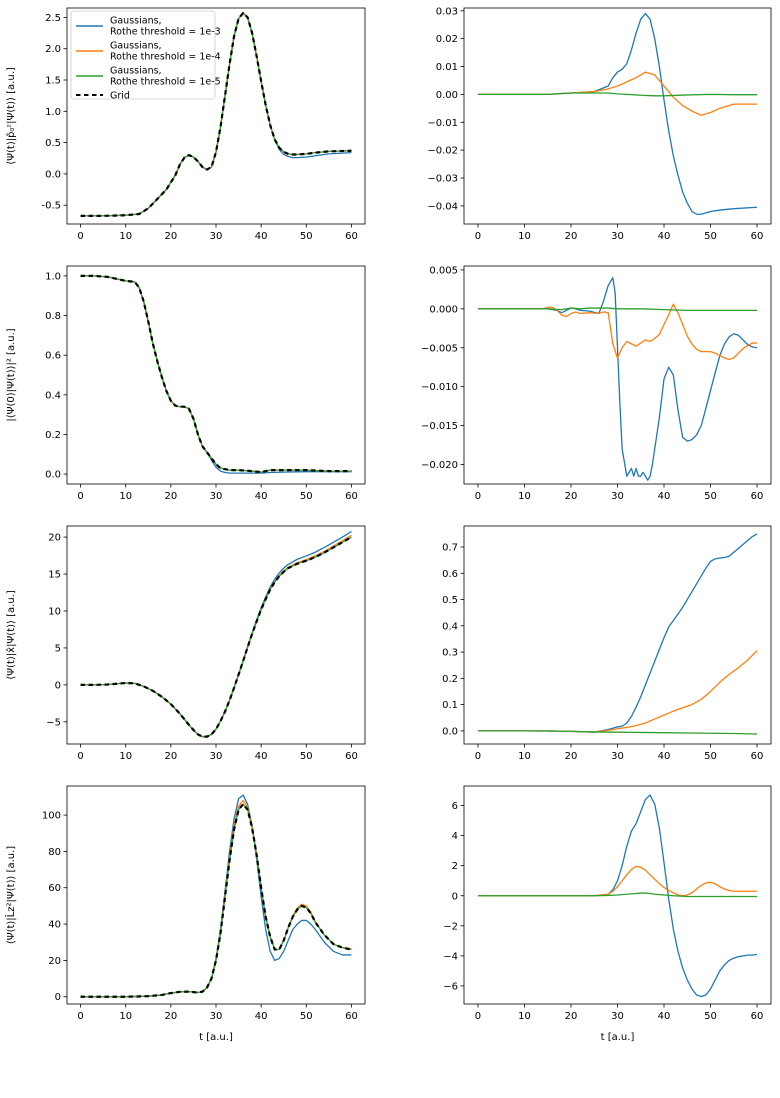 This screenshot has height=1098, width=780. I want to click on y-tick-label: 0.0, so click(53, 174).